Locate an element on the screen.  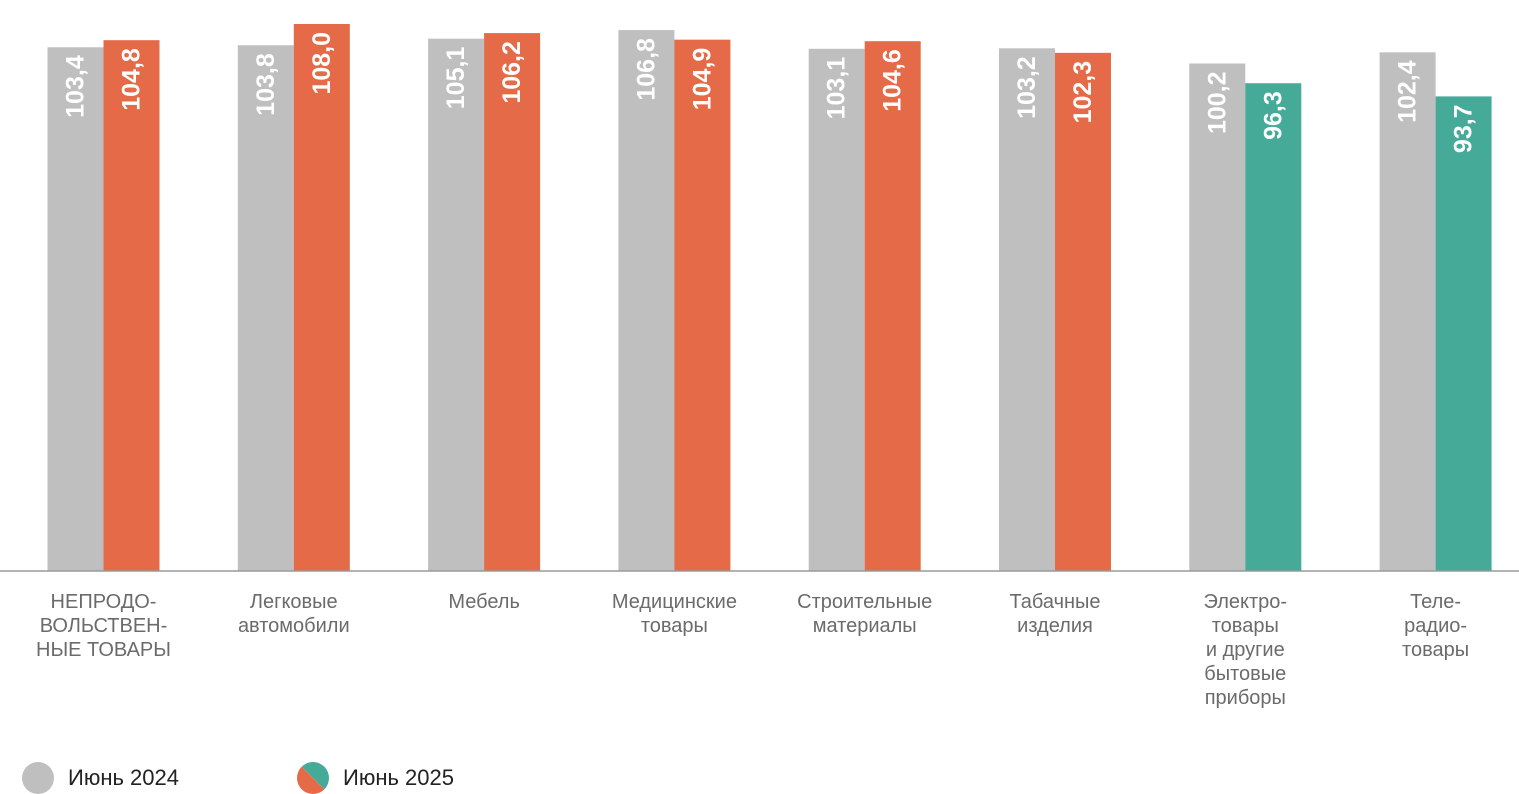
category-label-line: Легковые is located at coordinates (293, 602).